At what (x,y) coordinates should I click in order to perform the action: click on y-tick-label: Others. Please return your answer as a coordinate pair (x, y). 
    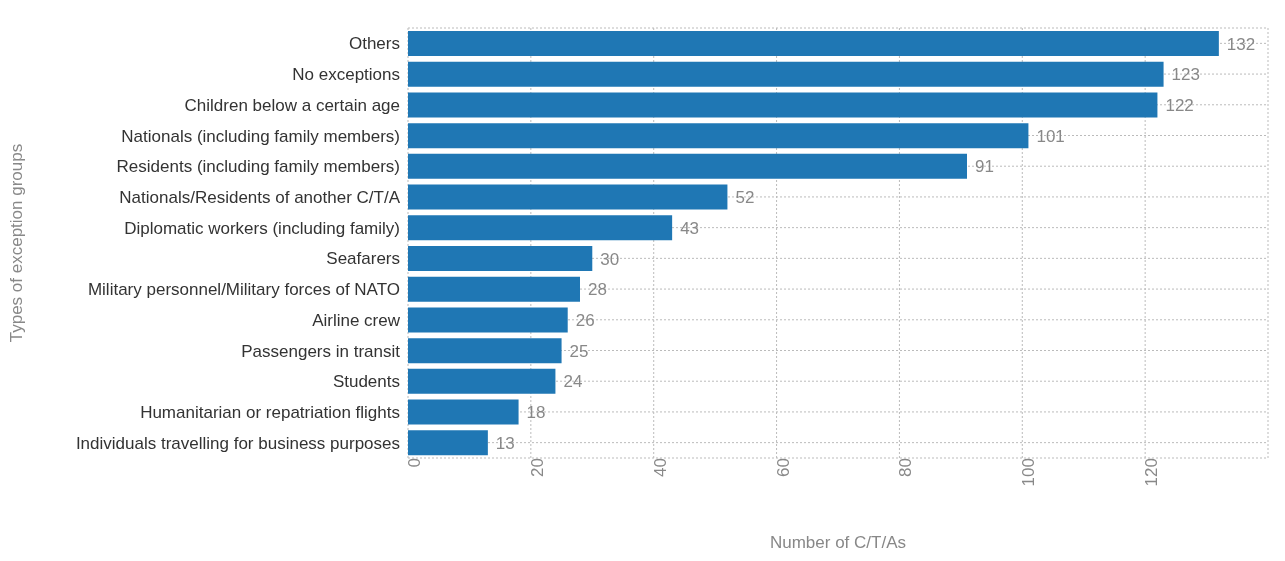
    Looking at the image, I should click on (374, 44).